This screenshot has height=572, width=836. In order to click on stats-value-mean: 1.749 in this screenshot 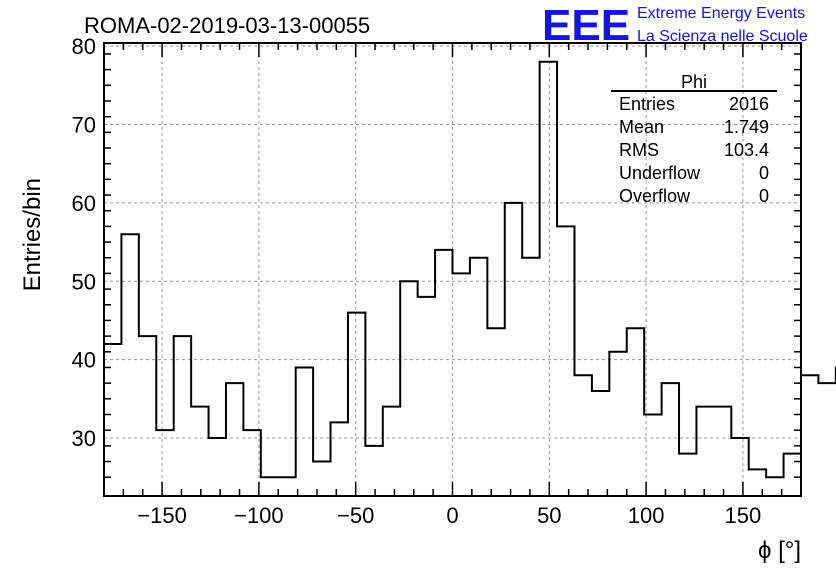, I will do `click(746, 127)`.